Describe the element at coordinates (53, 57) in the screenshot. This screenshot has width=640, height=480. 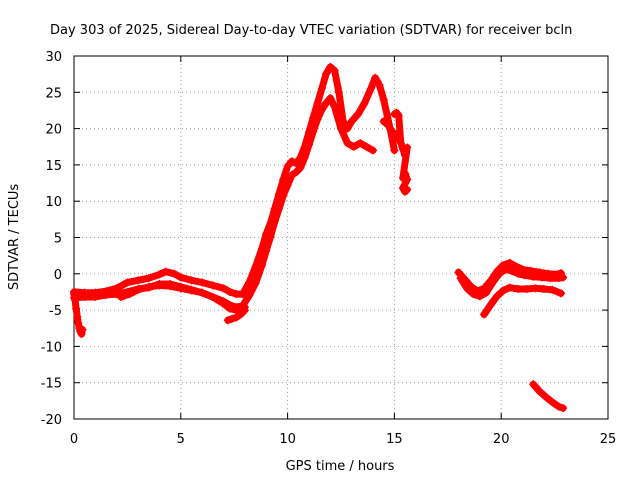
I see `y-tick-label: 30` at that location.